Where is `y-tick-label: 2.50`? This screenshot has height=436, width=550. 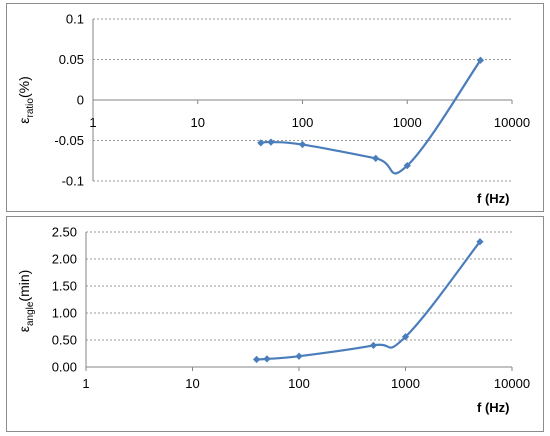
y-tick-label: 2.50 is located at coordinates (64, 232).